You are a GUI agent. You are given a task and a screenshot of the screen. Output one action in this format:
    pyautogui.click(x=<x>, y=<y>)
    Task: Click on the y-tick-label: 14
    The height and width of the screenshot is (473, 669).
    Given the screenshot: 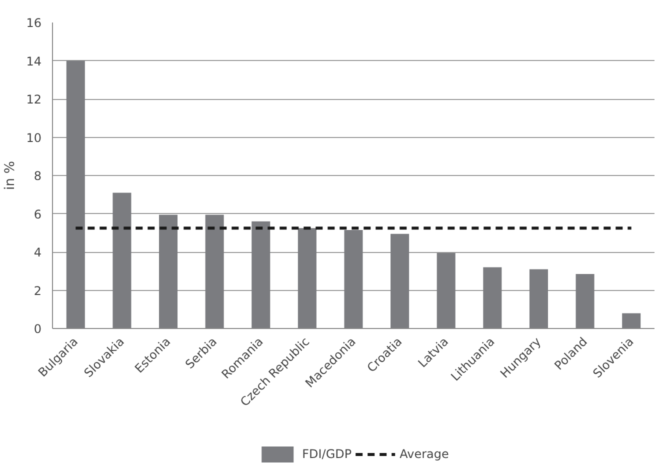 What is the action you would take?
    pyautogui.click(x=34, y=61)
    